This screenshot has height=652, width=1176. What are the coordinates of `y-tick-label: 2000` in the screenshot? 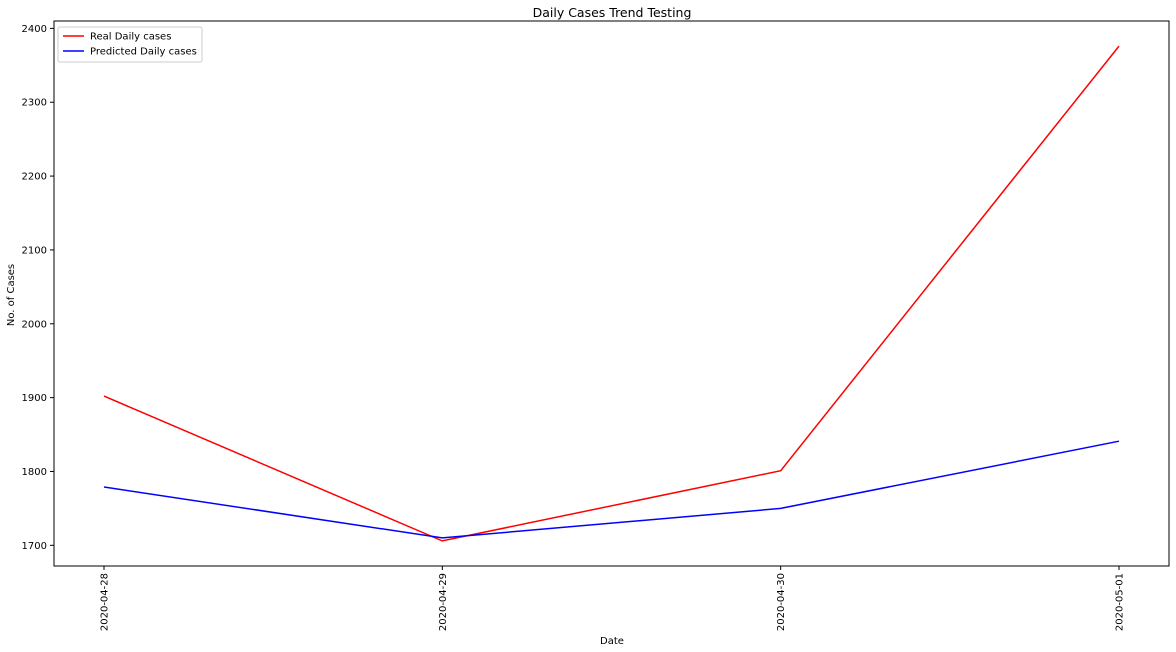 It's located at (34, 324).